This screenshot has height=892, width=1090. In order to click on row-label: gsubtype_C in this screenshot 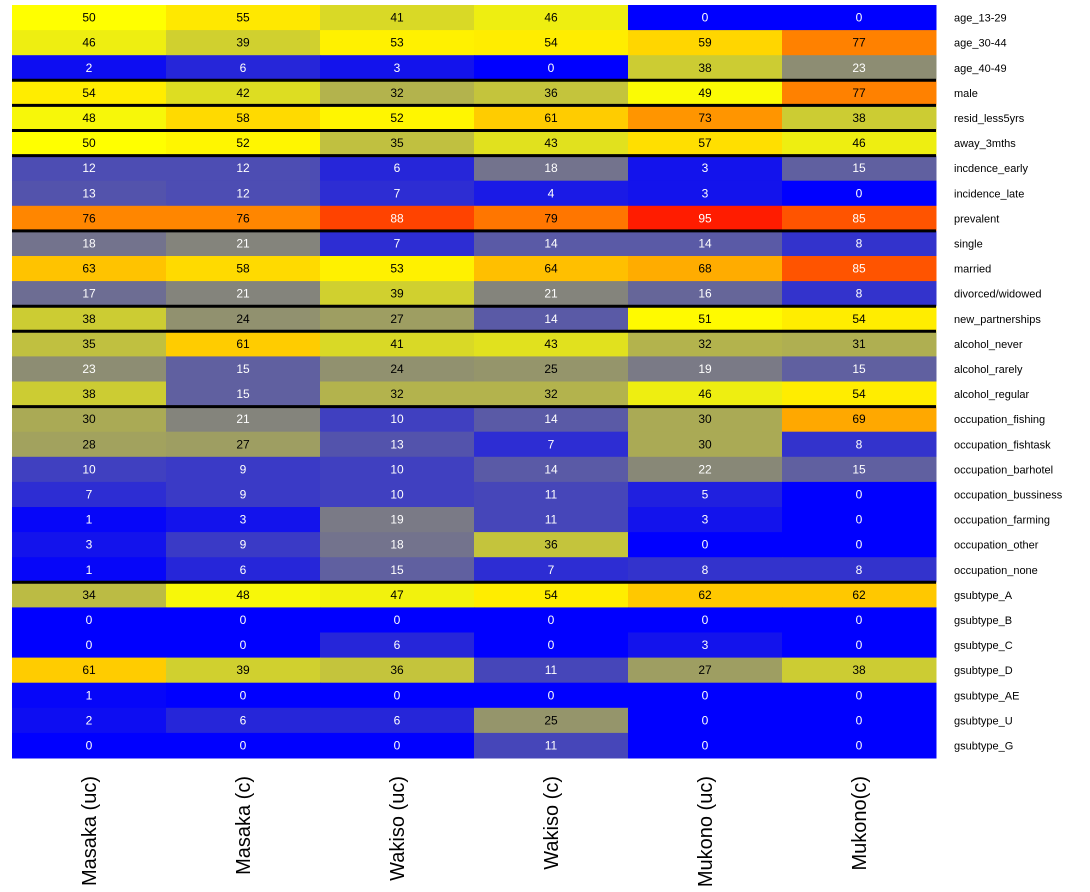, I will do `click(983, 646)`.